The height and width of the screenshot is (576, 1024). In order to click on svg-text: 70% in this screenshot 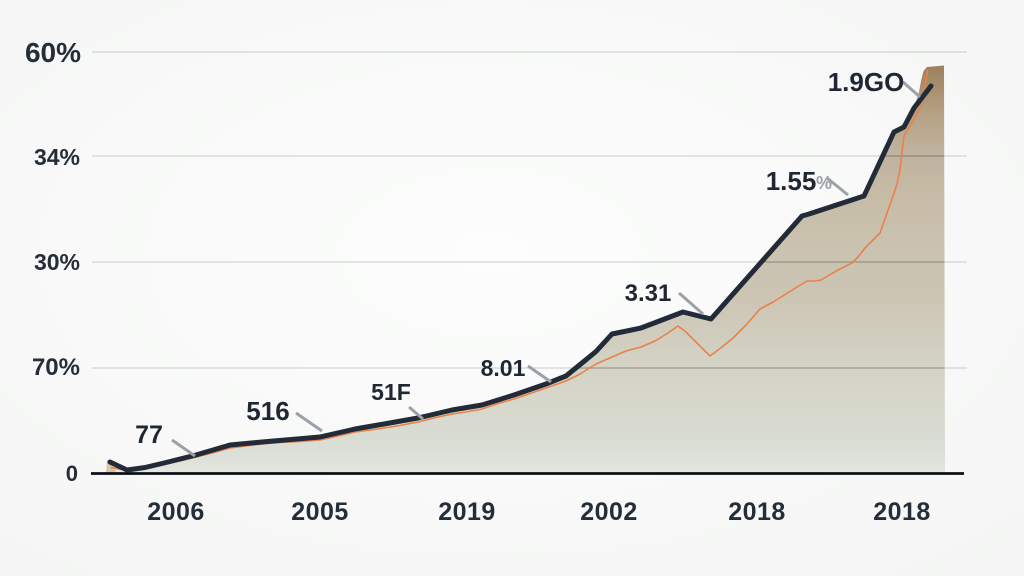, I will do `click(56, 367)`.